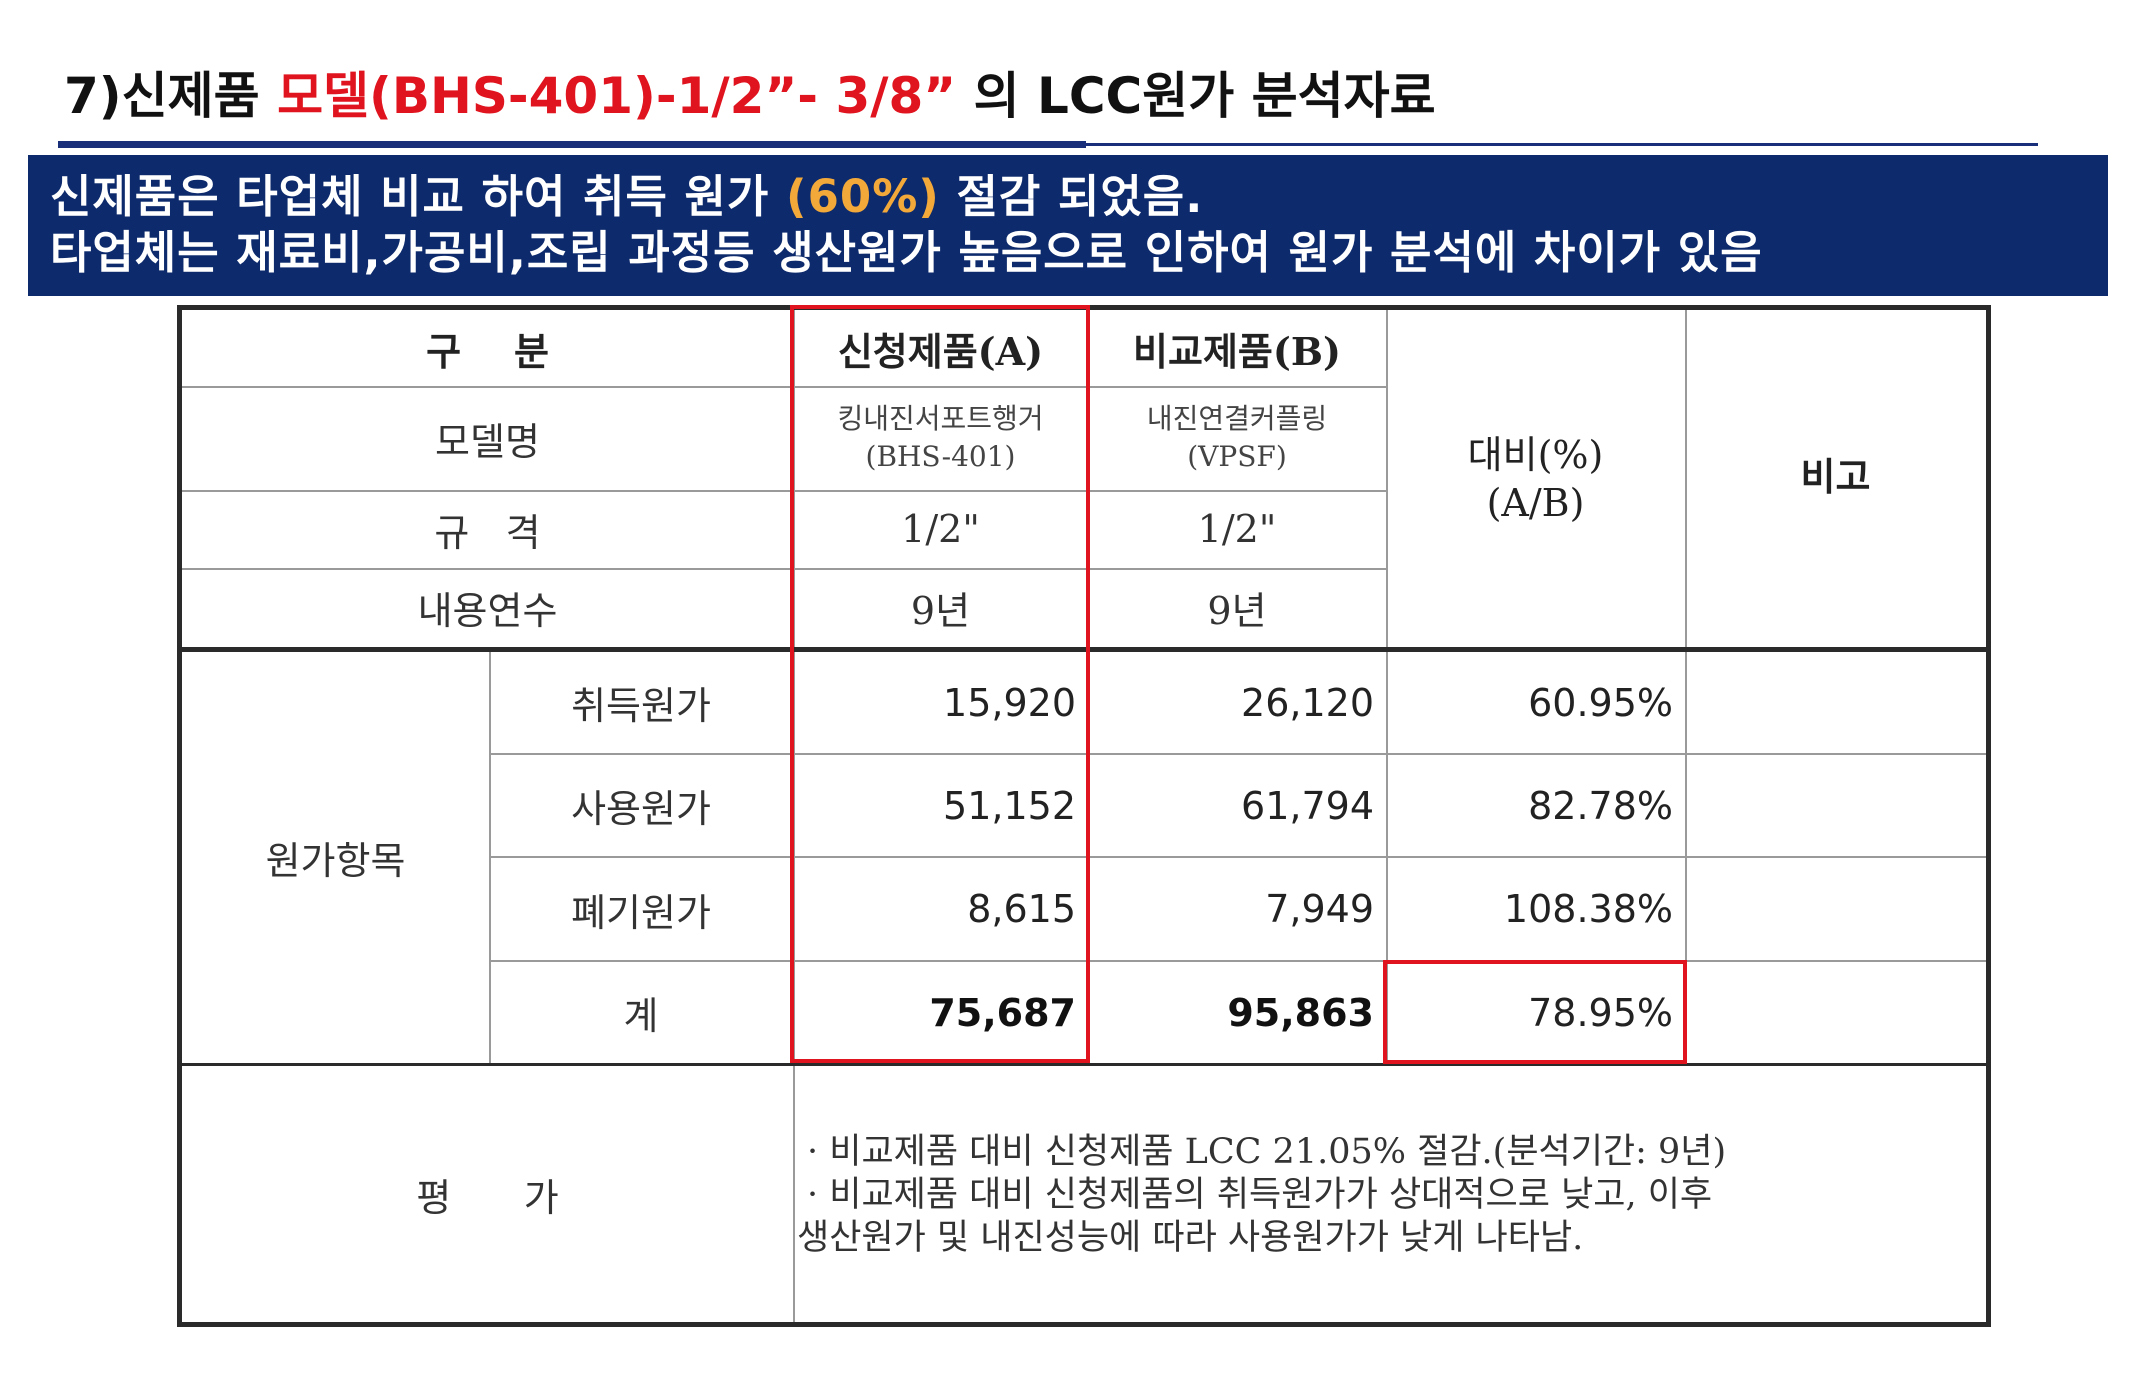  What do you see at coordinates (1535, 478) in the screenshot?
I see `header-ratio: 대비(%) (A/B)` at bounding box center [1535, 478].